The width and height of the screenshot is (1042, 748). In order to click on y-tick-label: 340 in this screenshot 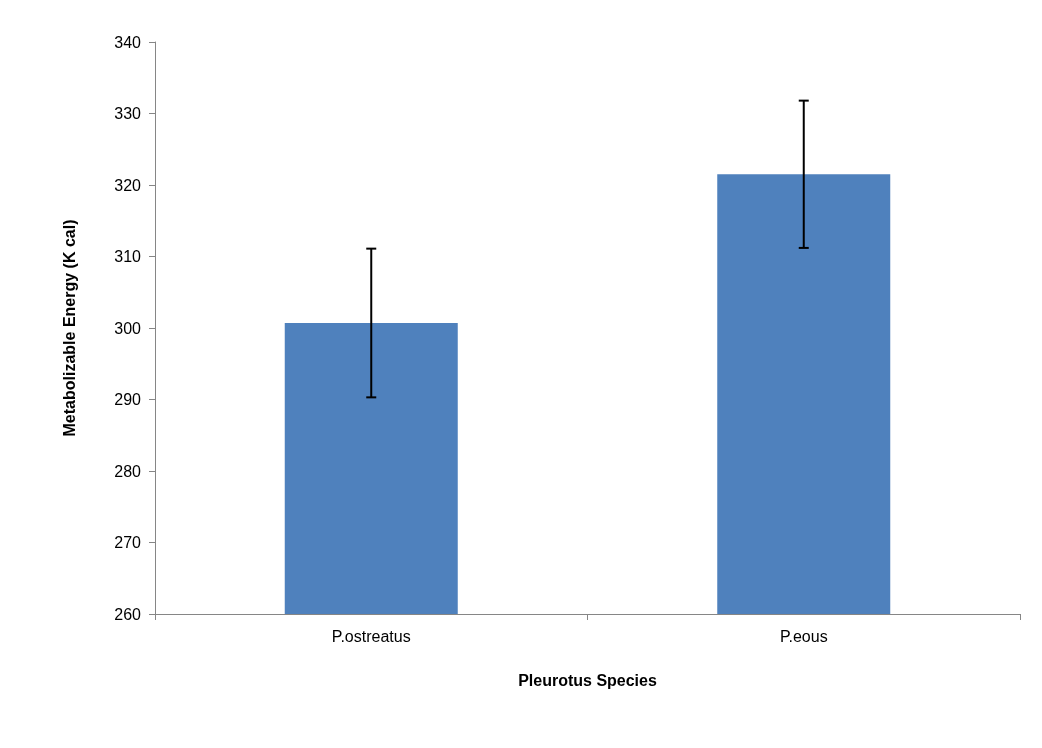, I will do `click(128, 42)`.